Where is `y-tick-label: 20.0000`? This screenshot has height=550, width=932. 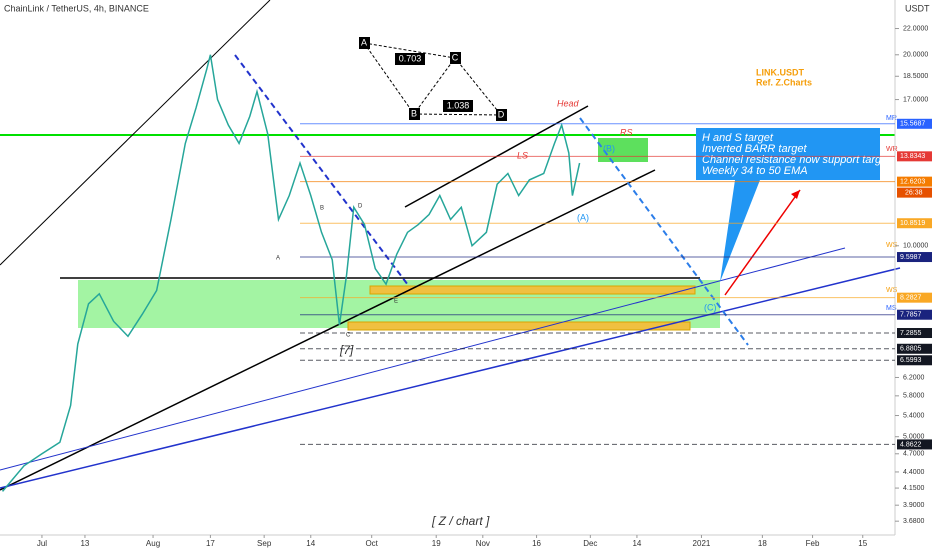 y-tick-label: 20.0000 is located at coordinates (915, 55).